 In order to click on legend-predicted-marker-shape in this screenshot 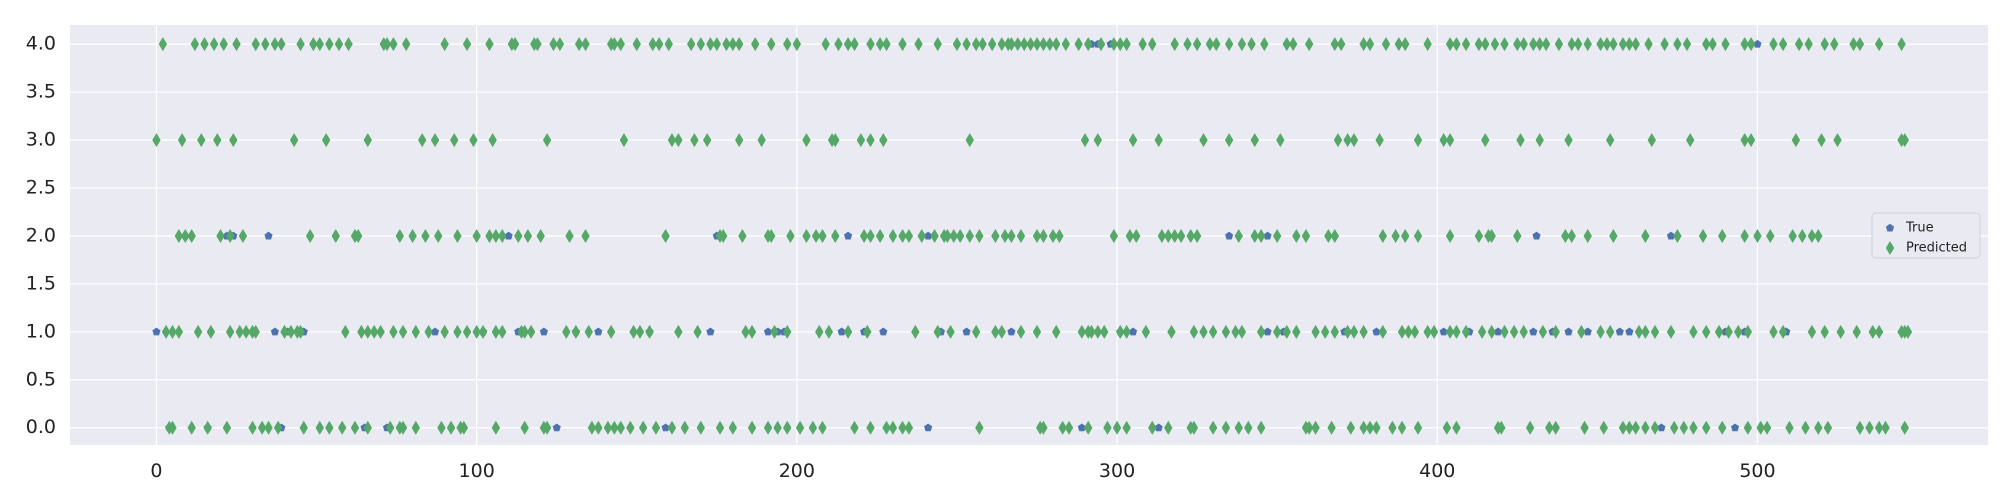, I will do `click(1890, 248)`.